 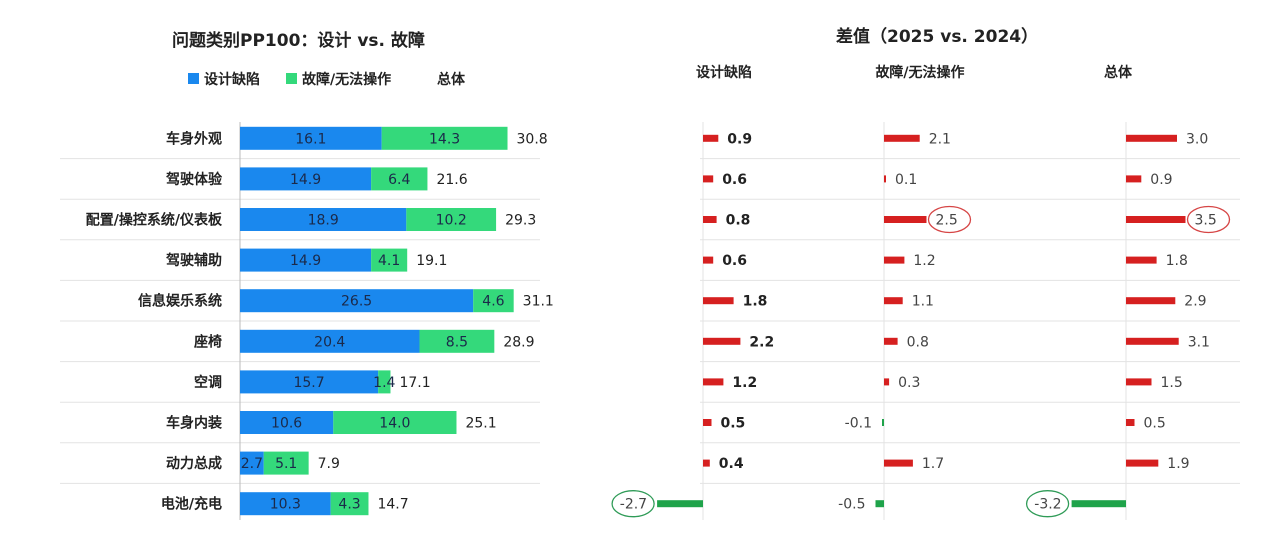 I want to click on legend-fault-swatch, so click(x=291, y=78).